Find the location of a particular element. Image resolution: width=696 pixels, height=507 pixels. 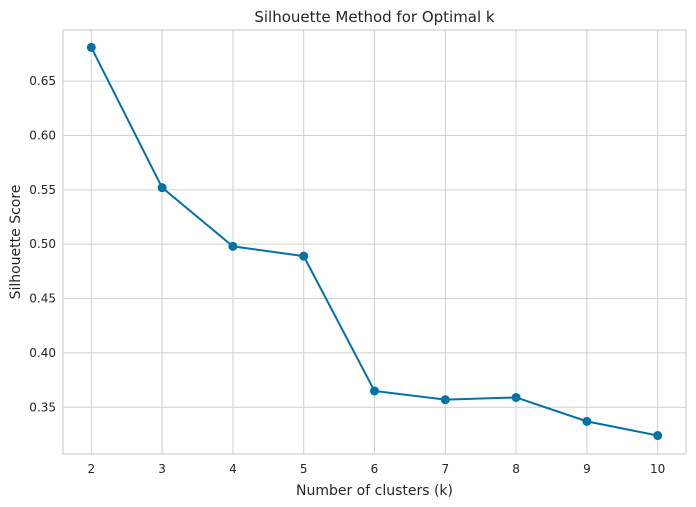

y-tick-label: 0.65 is located at coordinates (42, 81).